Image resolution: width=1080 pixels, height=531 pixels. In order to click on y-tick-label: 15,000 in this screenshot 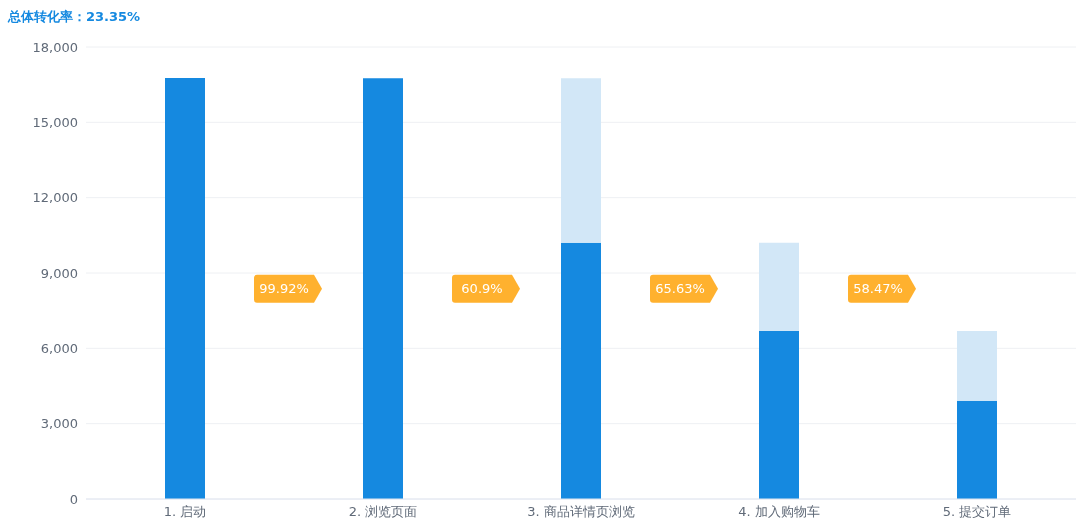, I will do `click(55, 122)`.